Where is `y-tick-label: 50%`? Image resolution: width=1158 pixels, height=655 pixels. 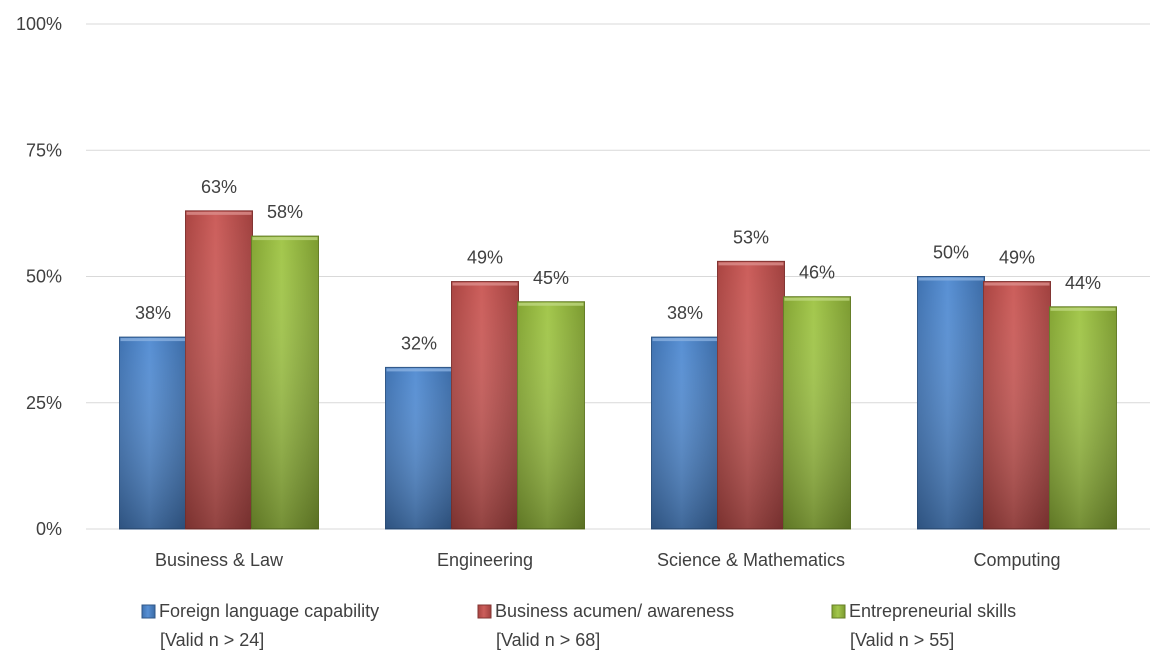
y-tick-label: 50% is located at coordinates (44, 277).